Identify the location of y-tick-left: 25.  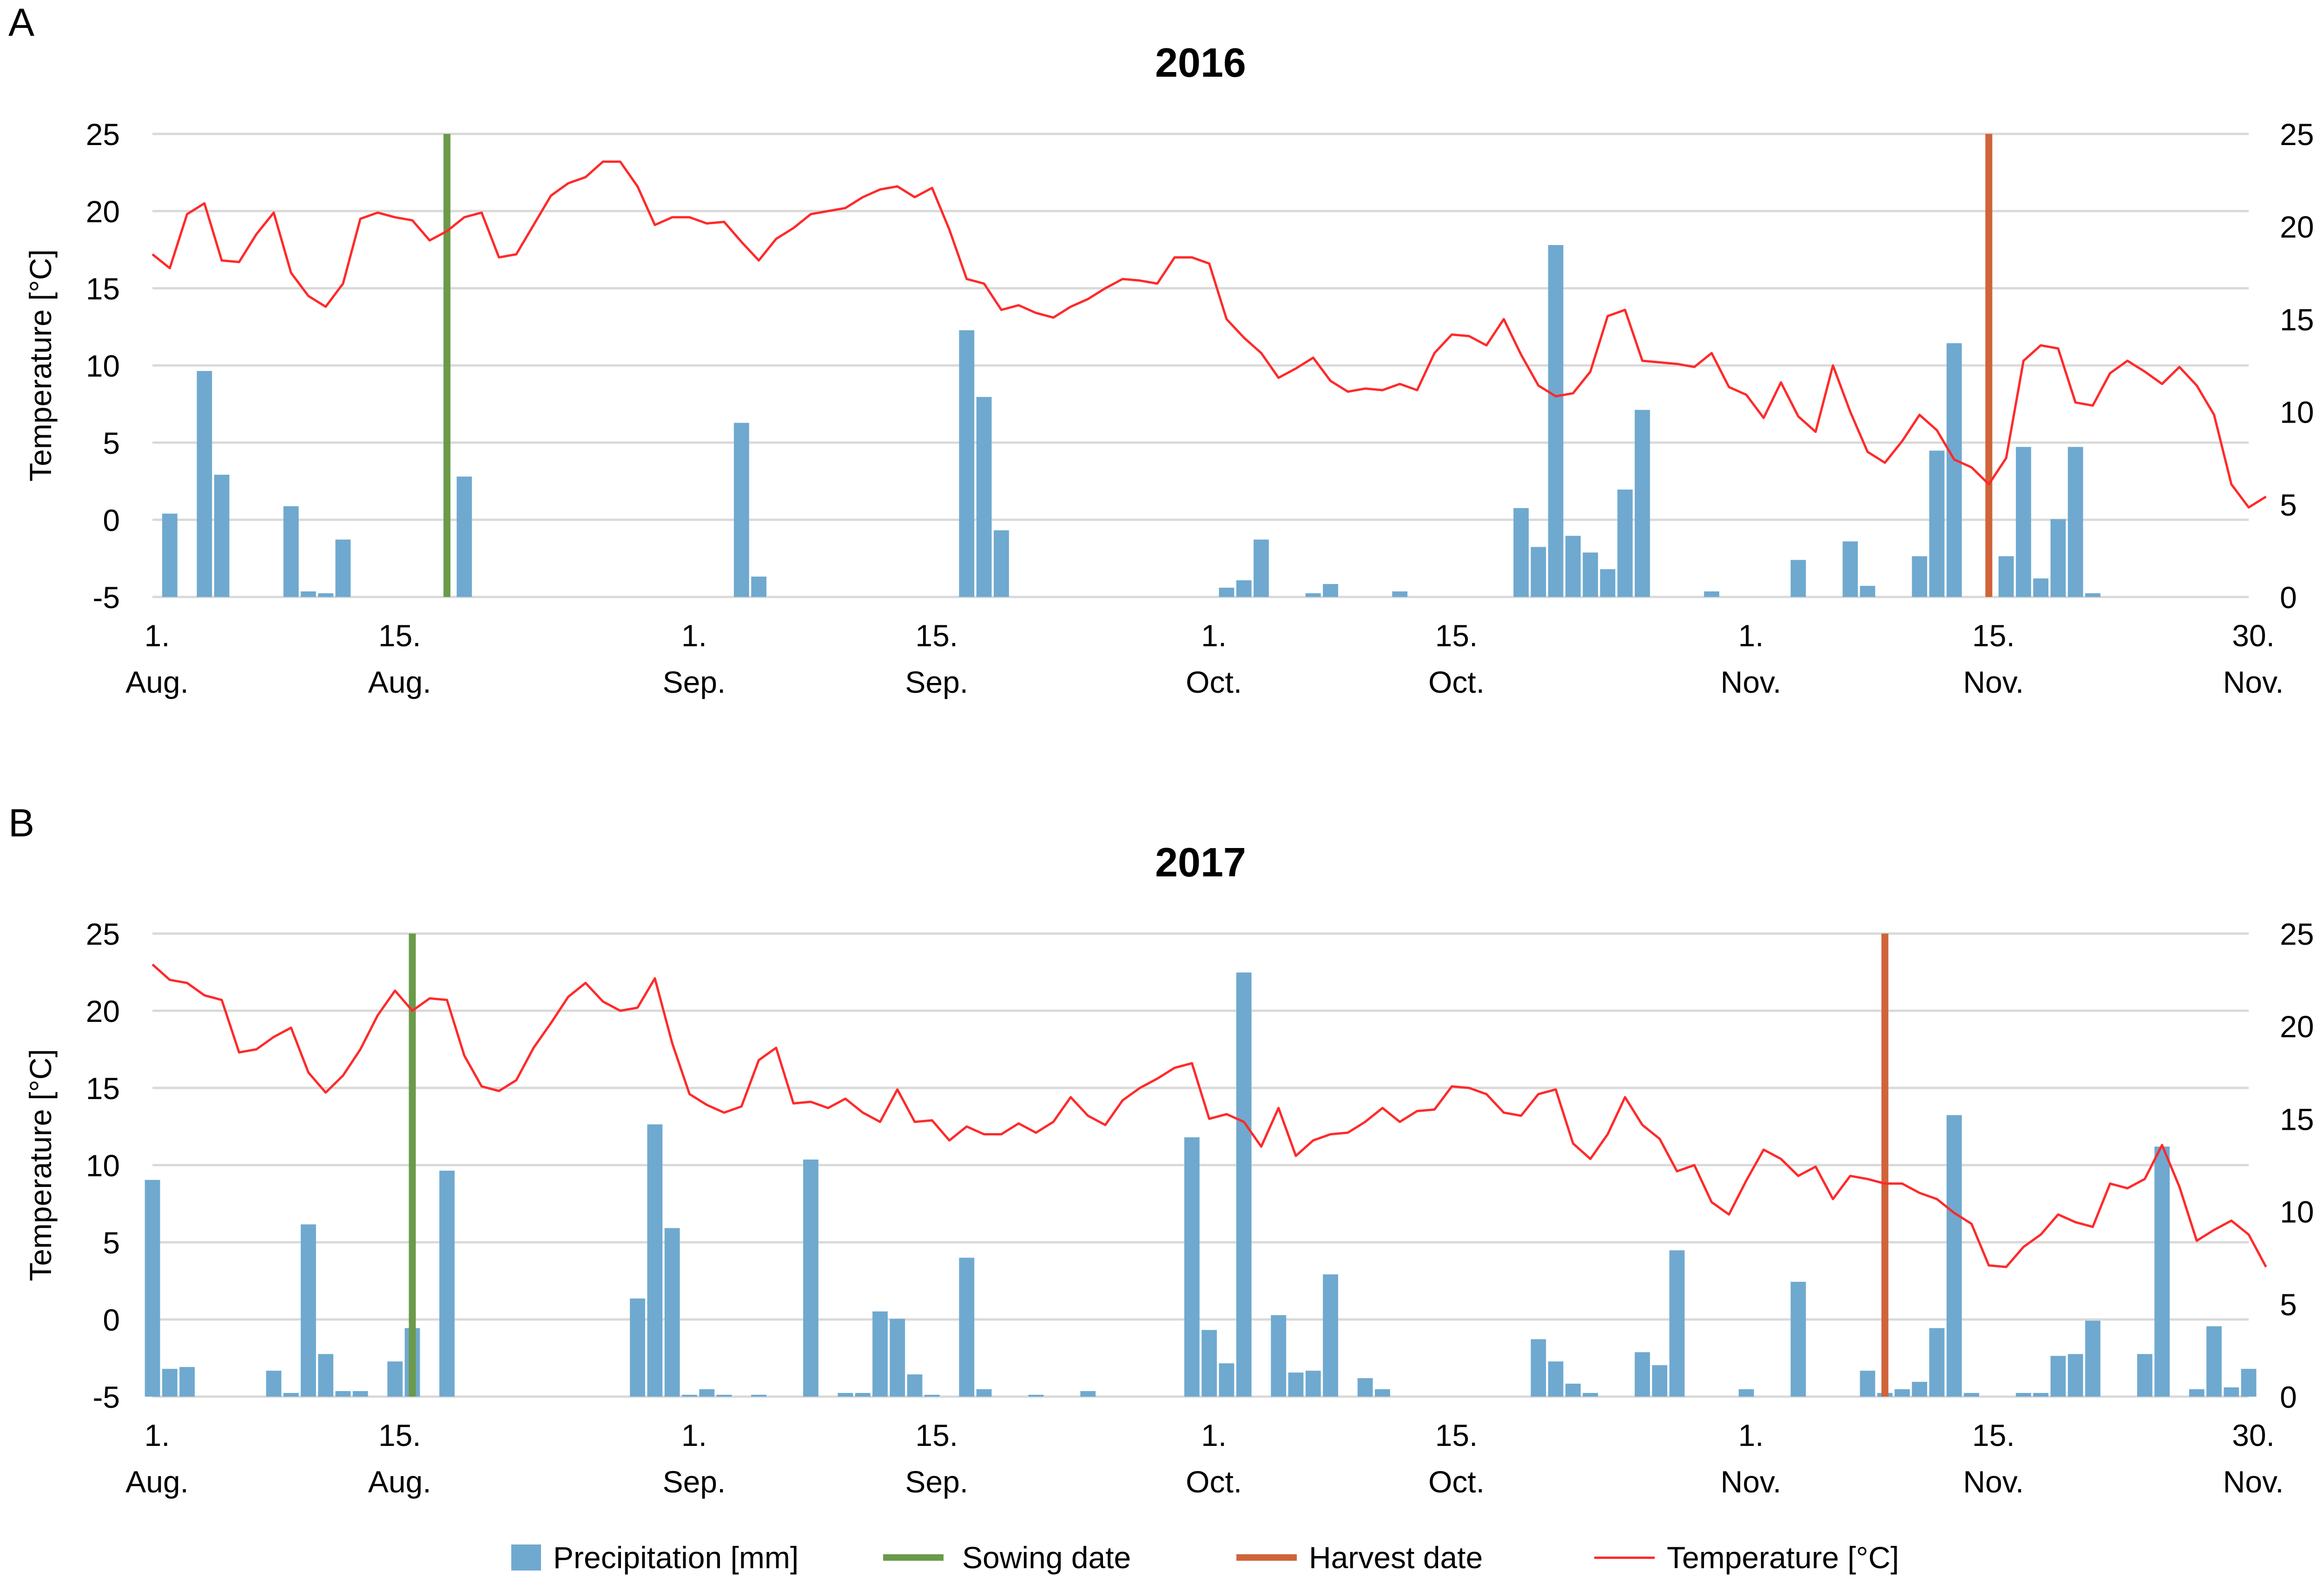
(103, 934).